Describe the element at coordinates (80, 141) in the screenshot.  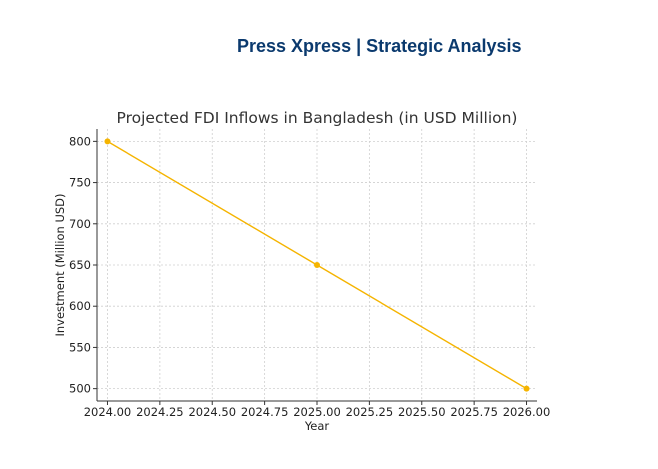
I see `y-tick-label: 800` at that location.